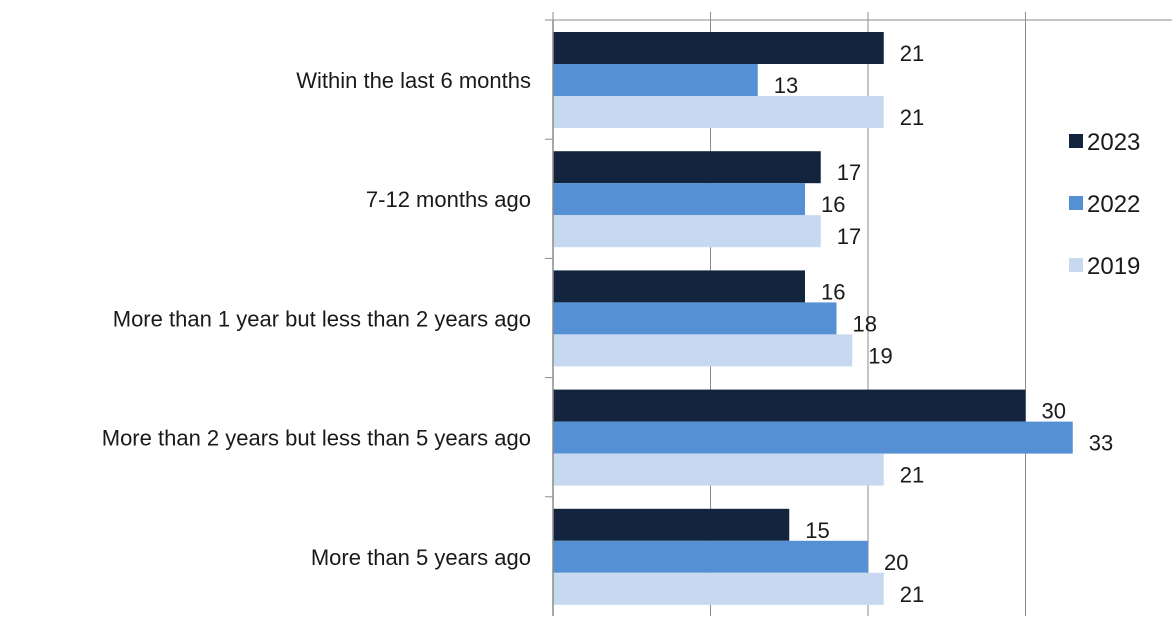 The image size is (1172, 621). I want to click on data-label-2023-within-the-last-6-months: 21, so click(912, 53).